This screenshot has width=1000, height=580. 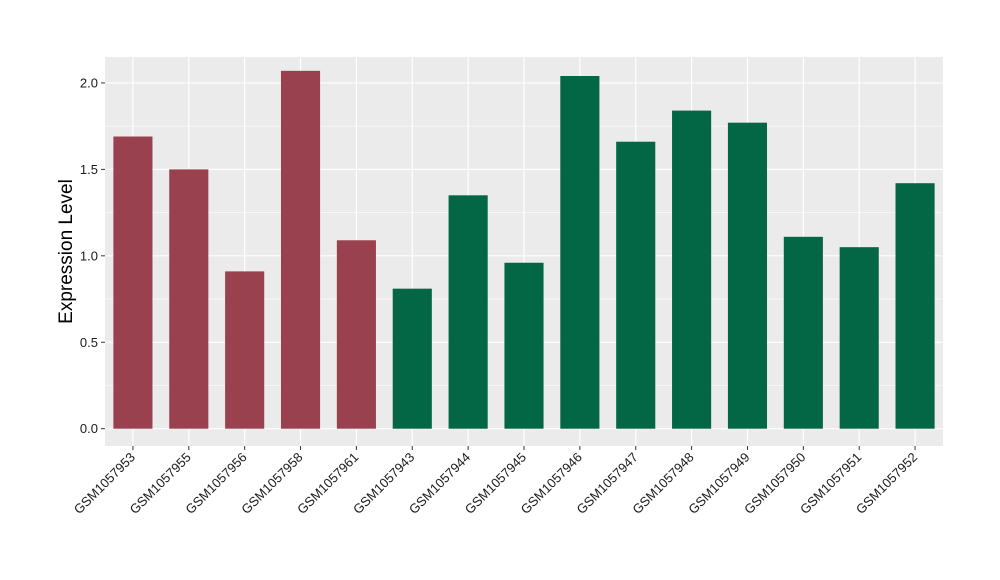 What do you see at coordinates (245, 350) in the screenshot?
I see `bar-gsm1057956` at bounding box center [245, 350].